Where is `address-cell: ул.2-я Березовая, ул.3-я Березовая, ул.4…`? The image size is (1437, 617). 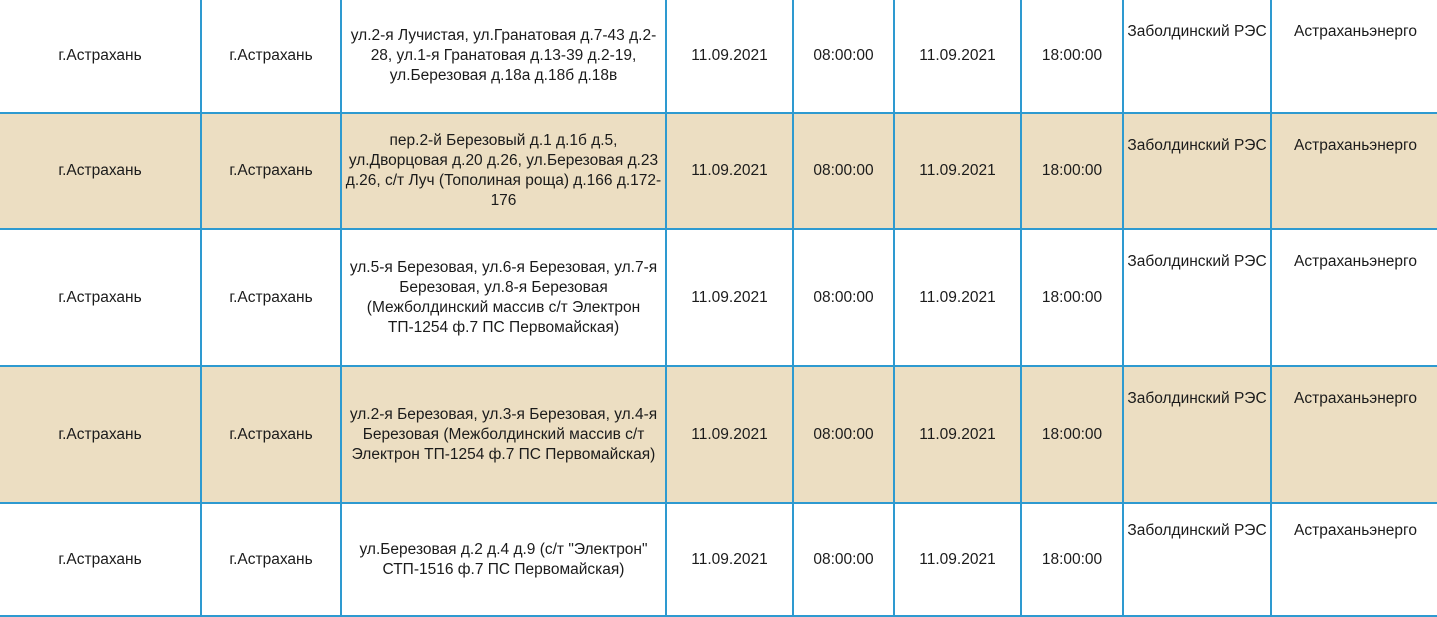
address-cell: ул.2-я Березовая, ул.3-я Березовая, ул.4… is located at coordinates (503, 434).